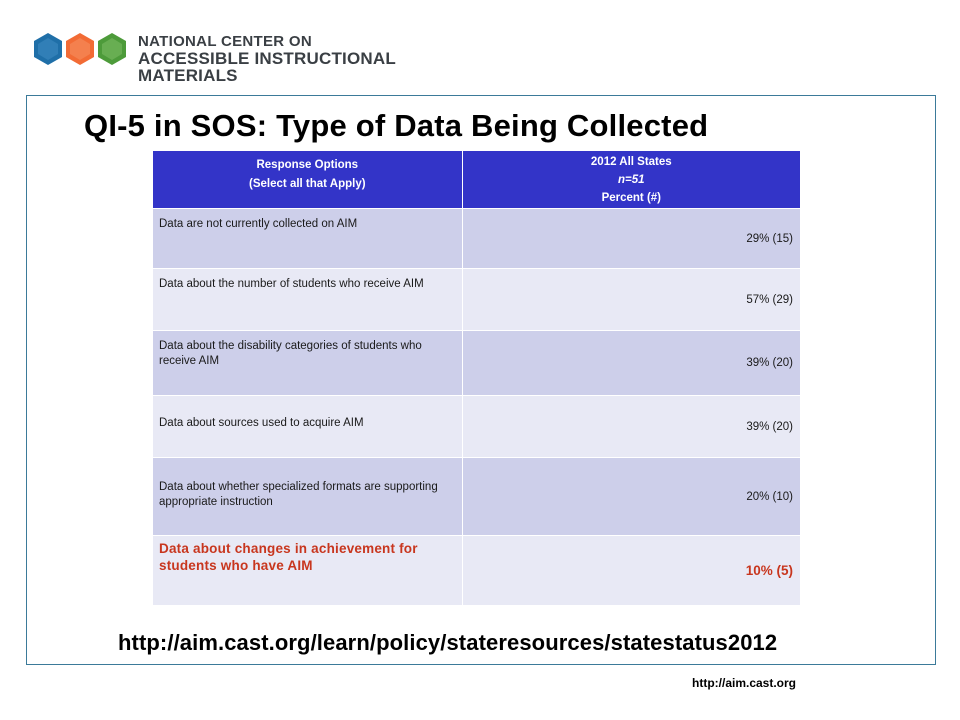 This screenshot has width=960, height=720. What do you see at coordinates (631, 570) in the screenshot?
I see `row-value: 10% (5)` at bounding box center [631, 570].